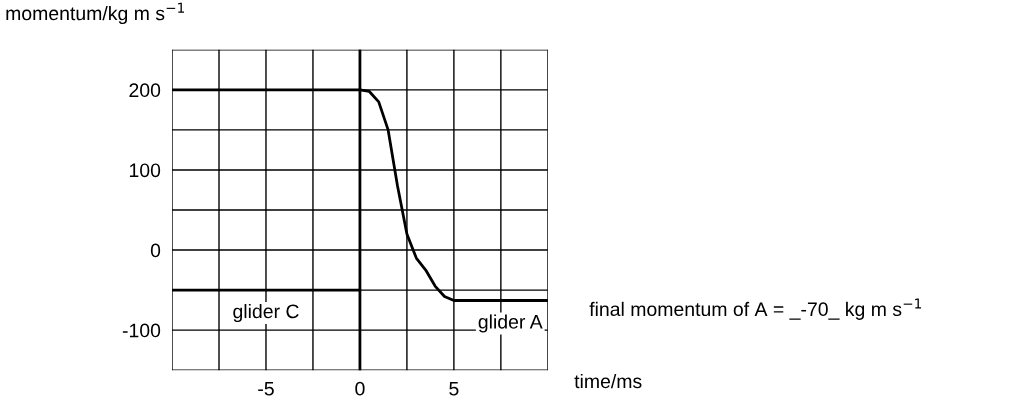 This screenshot has height=405, width=1024. What do you see at coordinates (141, 330) in the screenshot?
I see `y-tick-label: -100` at bounding box center [141, 330].